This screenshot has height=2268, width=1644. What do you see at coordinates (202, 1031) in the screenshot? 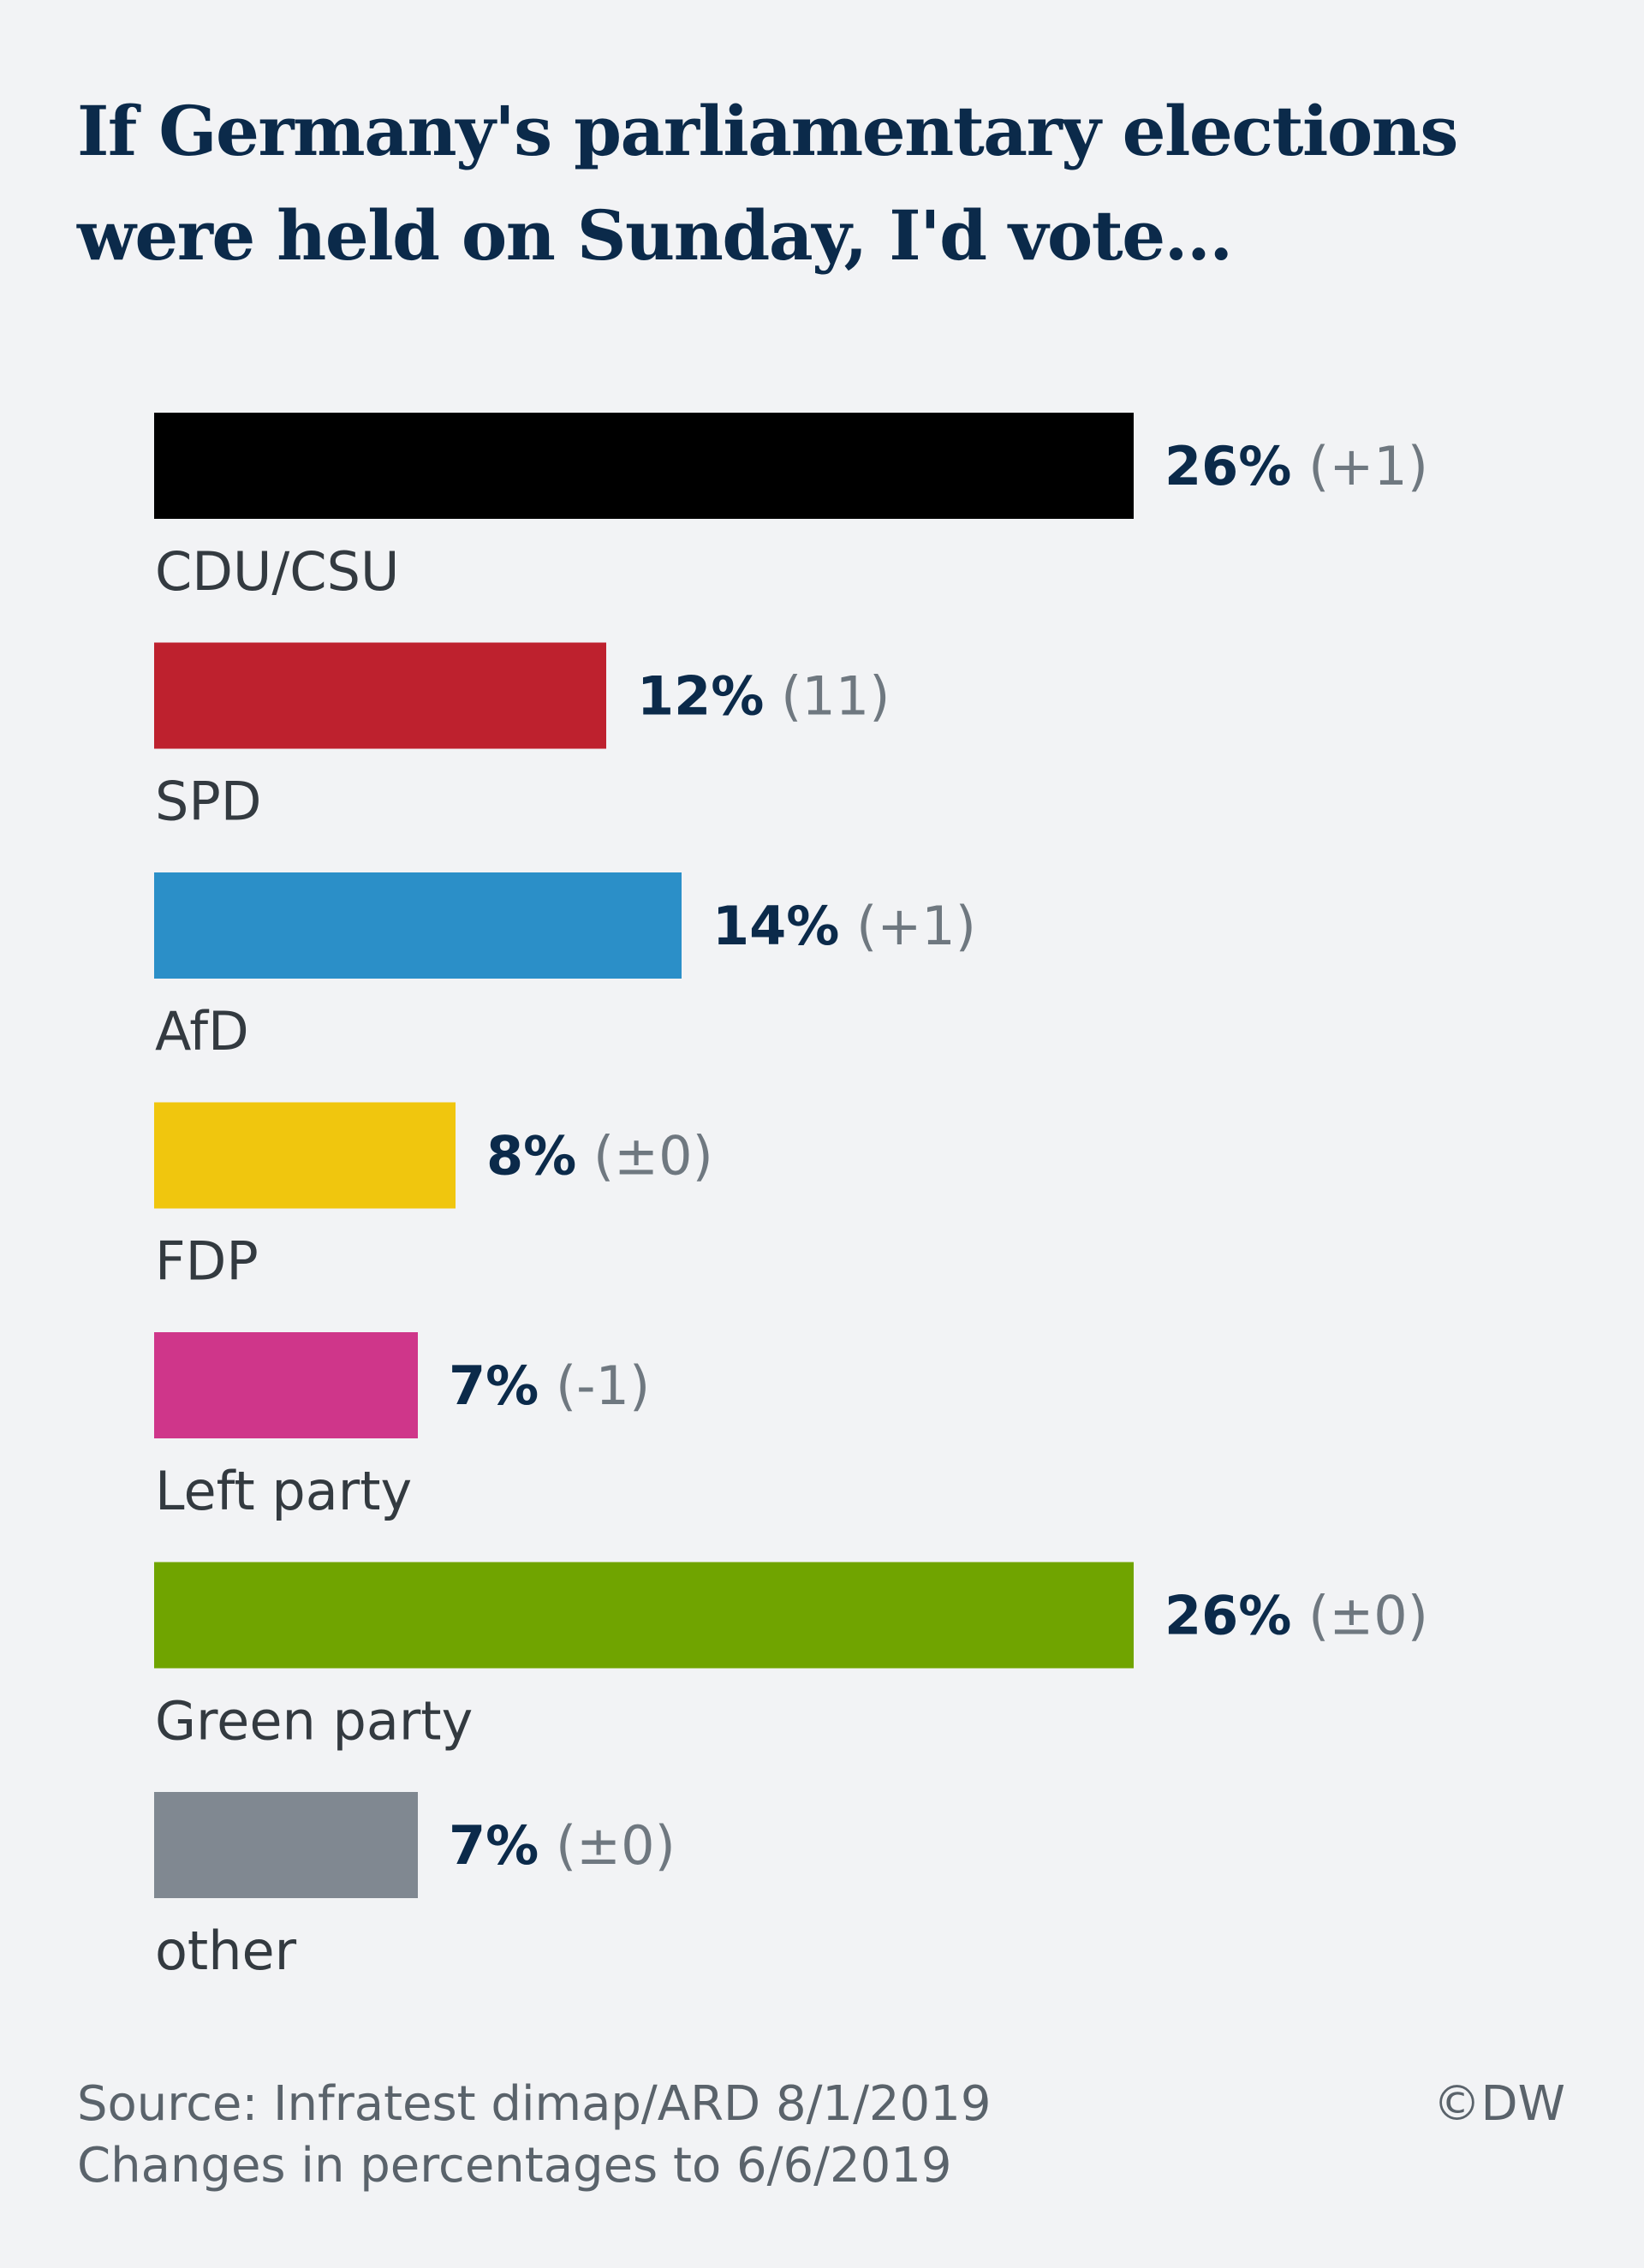
I see `category-label-2: AfD` at bounding box center [202, 1031].